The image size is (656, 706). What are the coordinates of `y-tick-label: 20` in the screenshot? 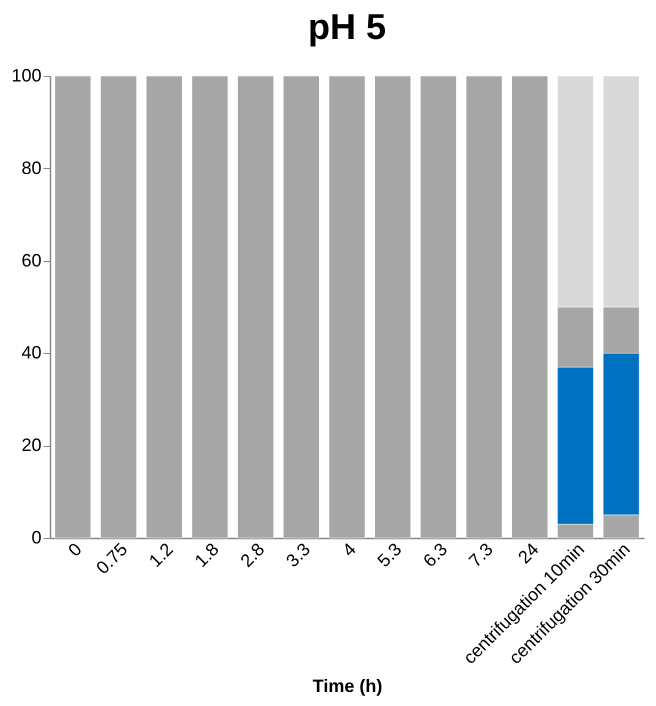 It's located at (31, 445).